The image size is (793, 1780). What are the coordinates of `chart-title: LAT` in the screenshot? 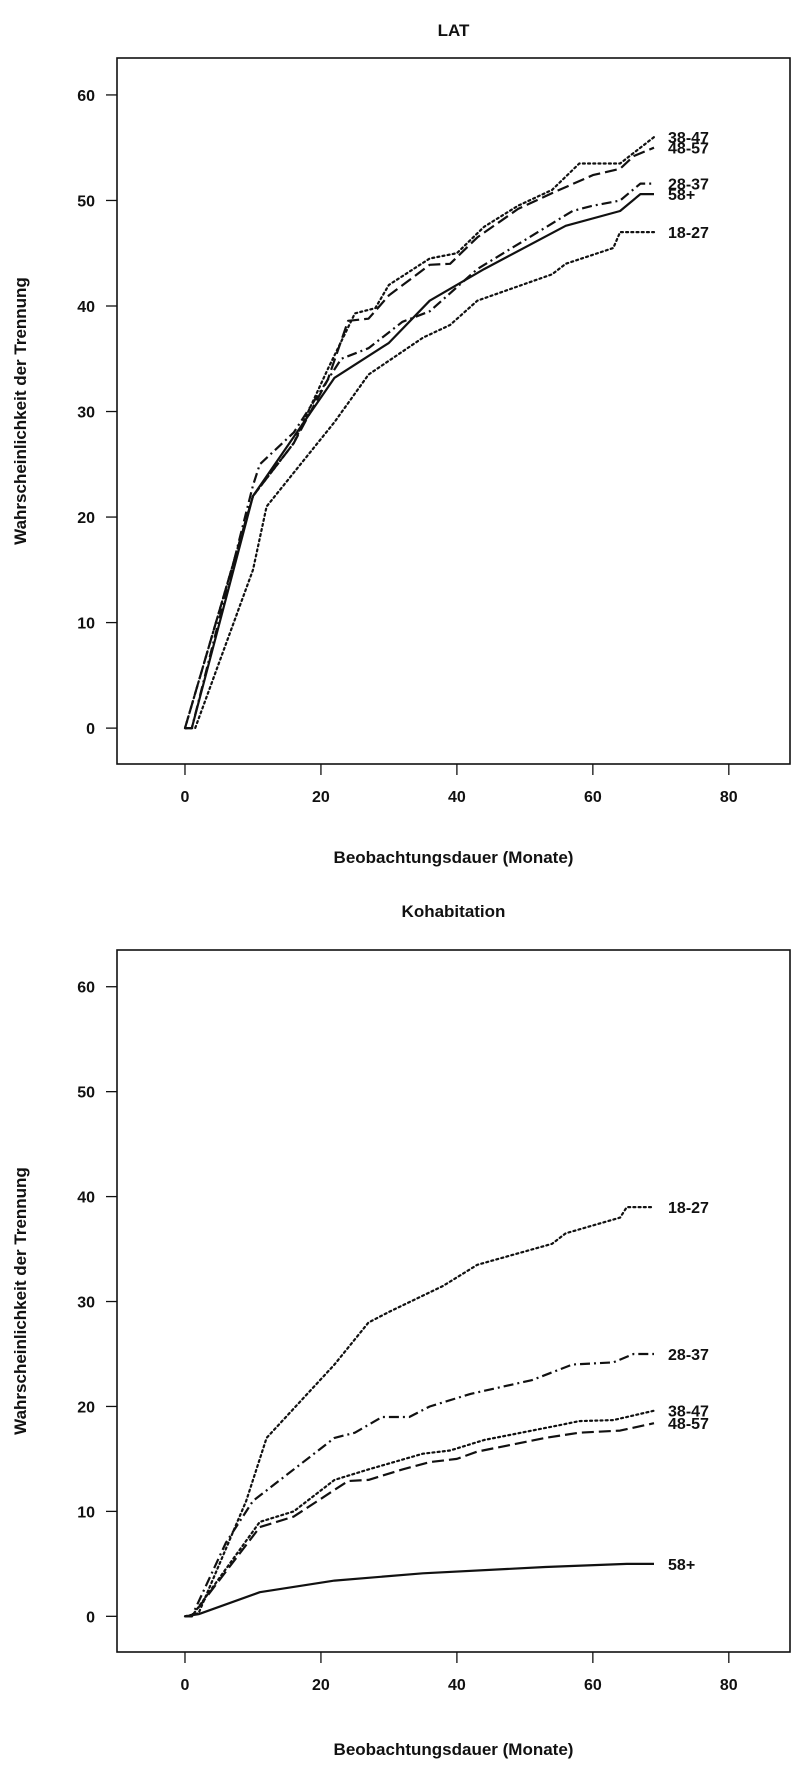 It's located at (454, 30).